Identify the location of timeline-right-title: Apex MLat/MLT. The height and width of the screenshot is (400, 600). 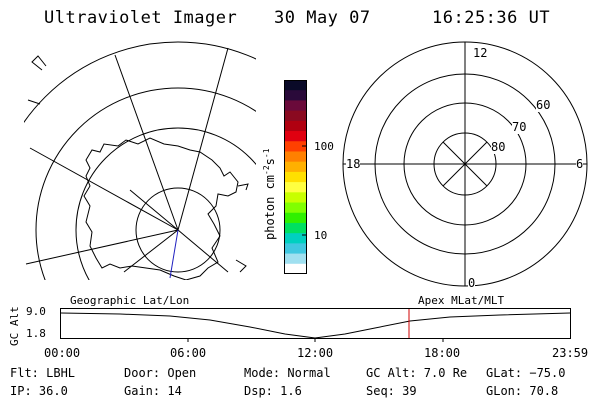
(461, 300).